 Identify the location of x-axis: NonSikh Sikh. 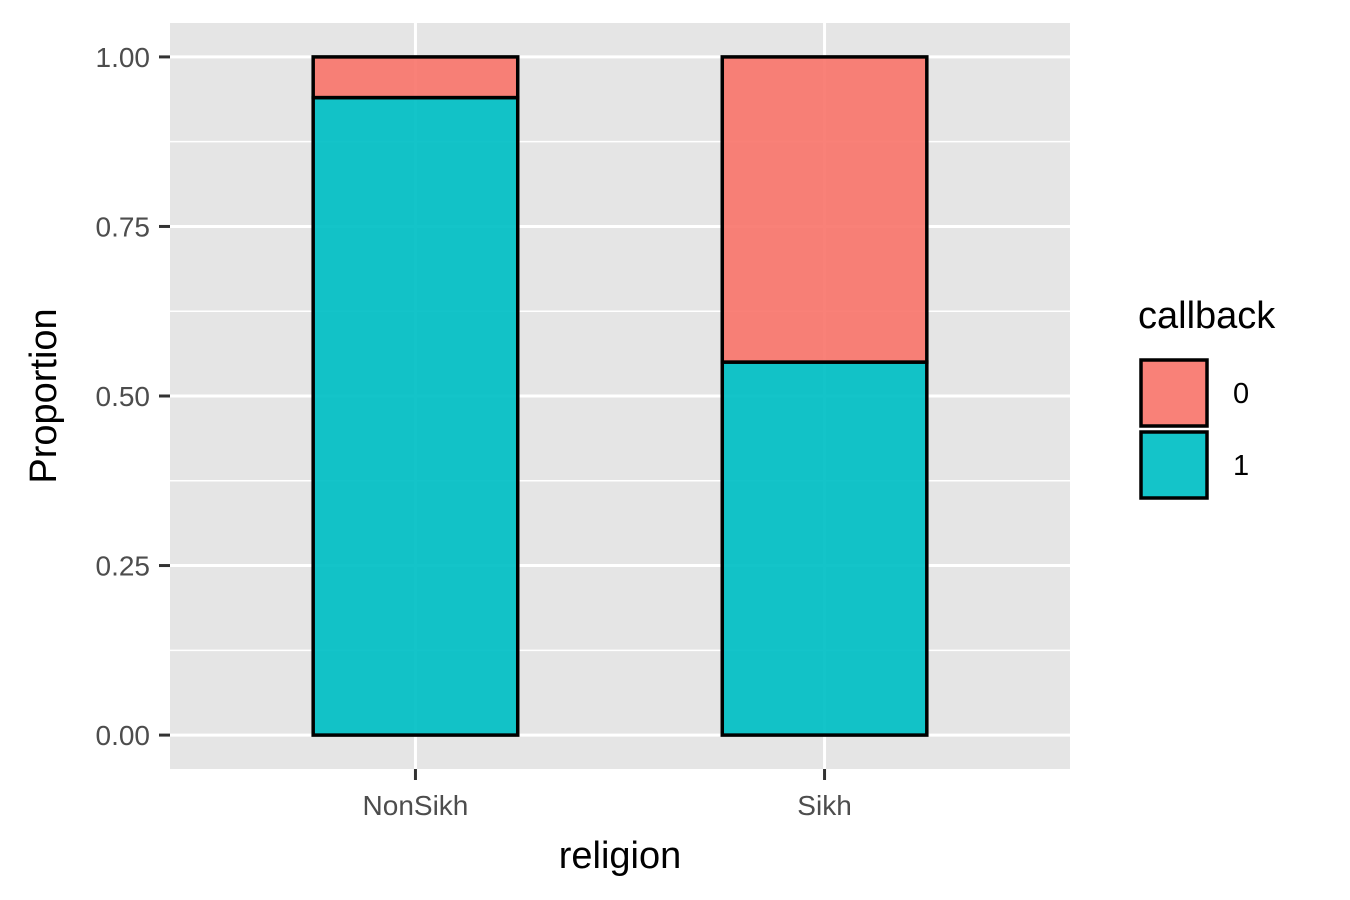
(607, 795).